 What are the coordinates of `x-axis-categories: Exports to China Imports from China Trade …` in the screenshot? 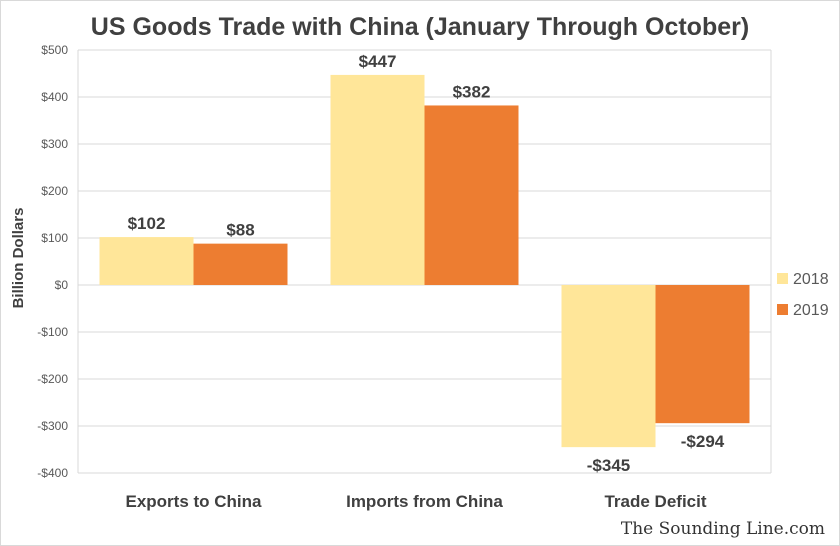 It's located at (415, 501).